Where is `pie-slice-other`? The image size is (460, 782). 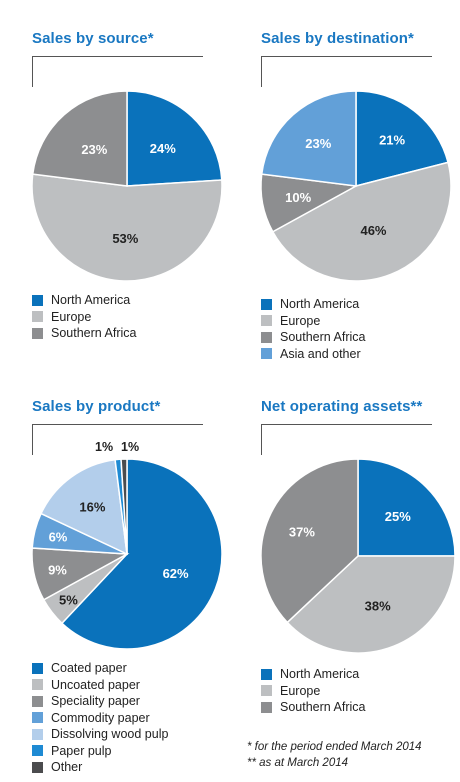
pie-slice-other is located at coordinates (124, 506).